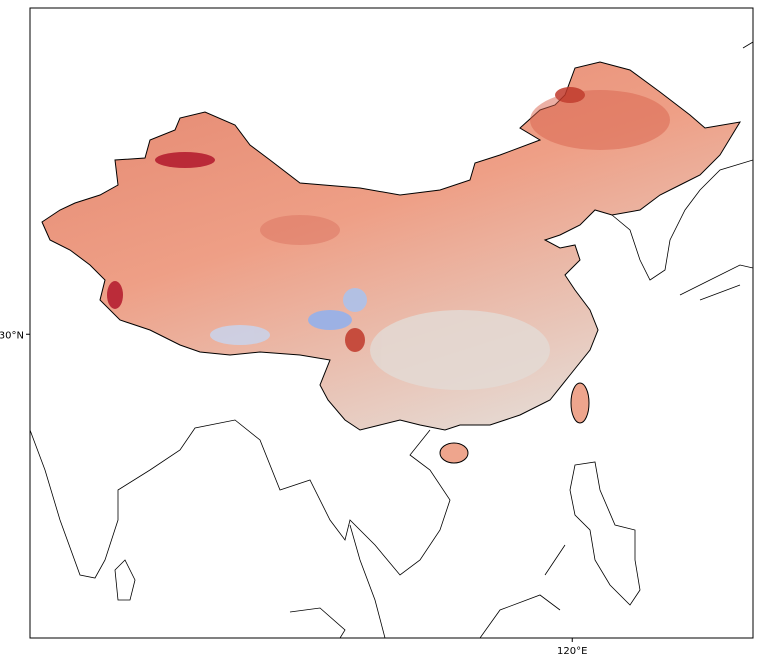 The height and width of the screenshot is (672, 771). What do you see at coordinates (580, 403) in the screenshot?
I see `taiwan` at bounding box center [580, 403].